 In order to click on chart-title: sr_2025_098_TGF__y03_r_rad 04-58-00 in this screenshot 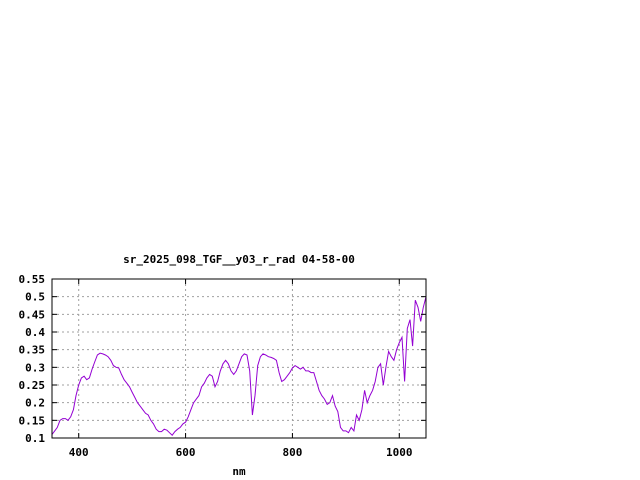, I will do `click(239, 259)`.